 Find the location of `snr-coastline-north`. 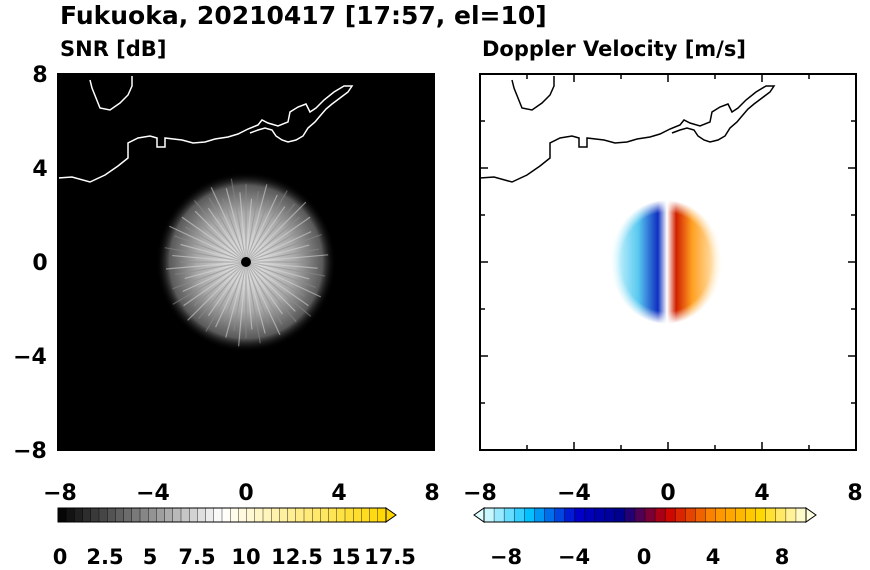

snr-coastline-north is located at coordinates (111, 93).